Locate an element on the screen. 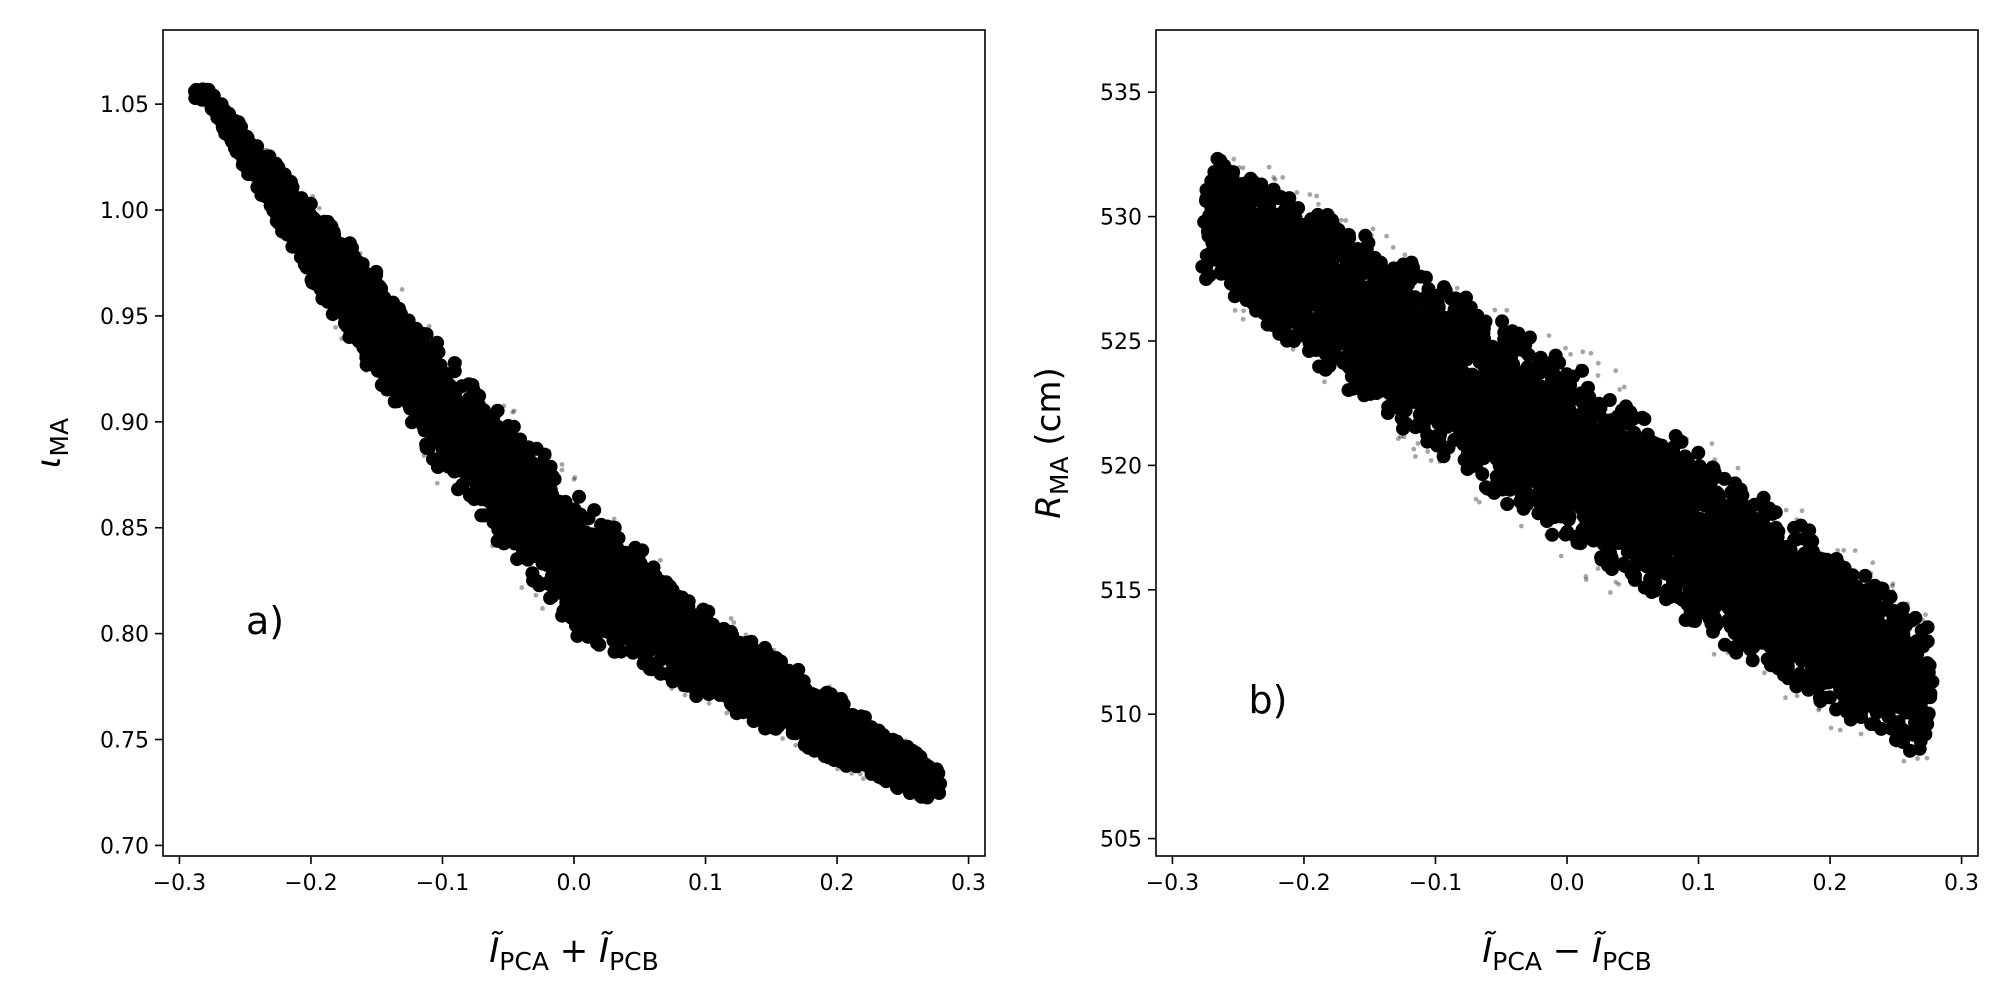  y-tick-label: 0.70 is located at coordinates (124, 846).